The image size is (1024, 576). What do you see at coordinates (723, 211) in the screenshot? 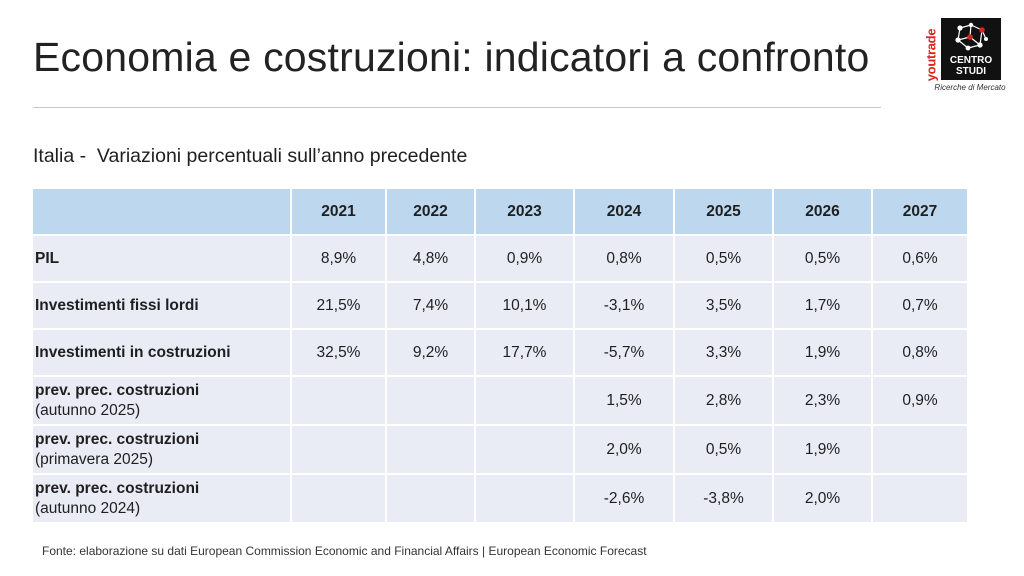
I see `year-header: 2025` at bounding box center [723, 211].